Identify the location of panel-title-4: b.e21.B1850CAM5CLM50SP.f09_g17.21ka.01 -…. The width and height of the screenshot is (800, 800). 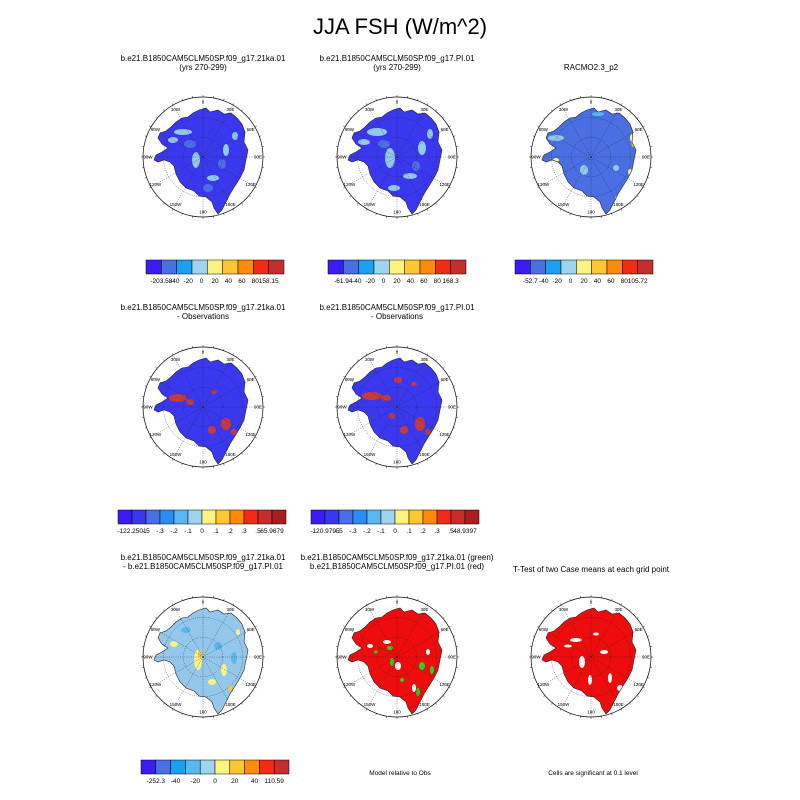
(203, 312).